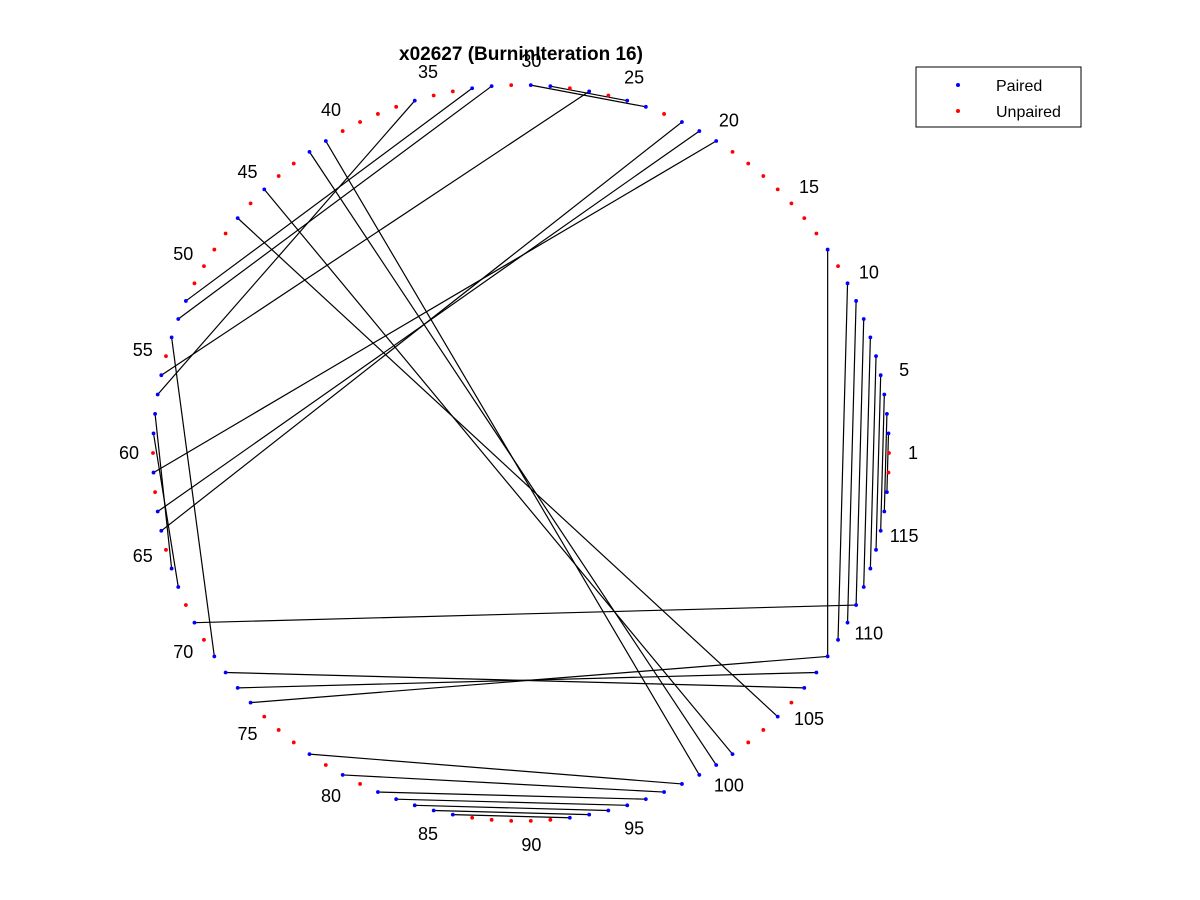  I want to click on tick-label-45: 45, so click(248, 172).